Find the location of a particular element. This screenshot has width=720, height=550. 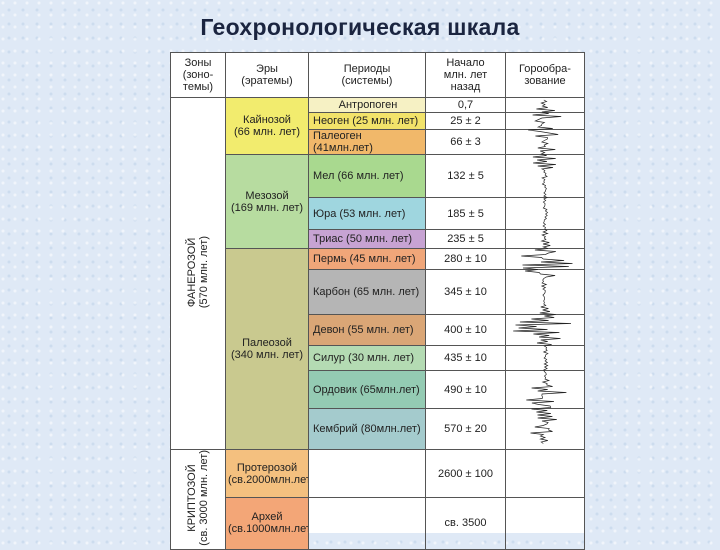

period-cell: Ордовик (65млн.лет) is located at coordinates (367, 389).